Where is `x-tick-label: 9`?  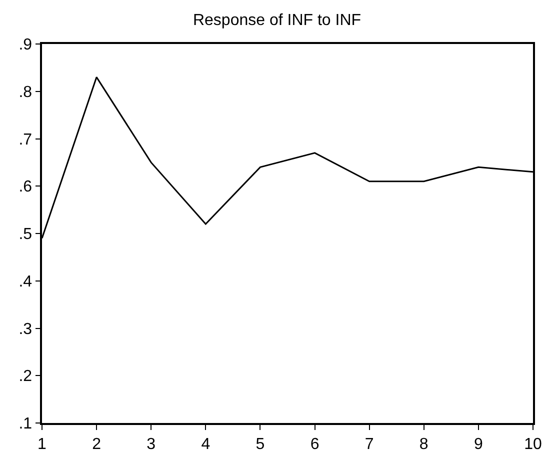
x-tick-label: 9 is located at coordinates (478, 444).